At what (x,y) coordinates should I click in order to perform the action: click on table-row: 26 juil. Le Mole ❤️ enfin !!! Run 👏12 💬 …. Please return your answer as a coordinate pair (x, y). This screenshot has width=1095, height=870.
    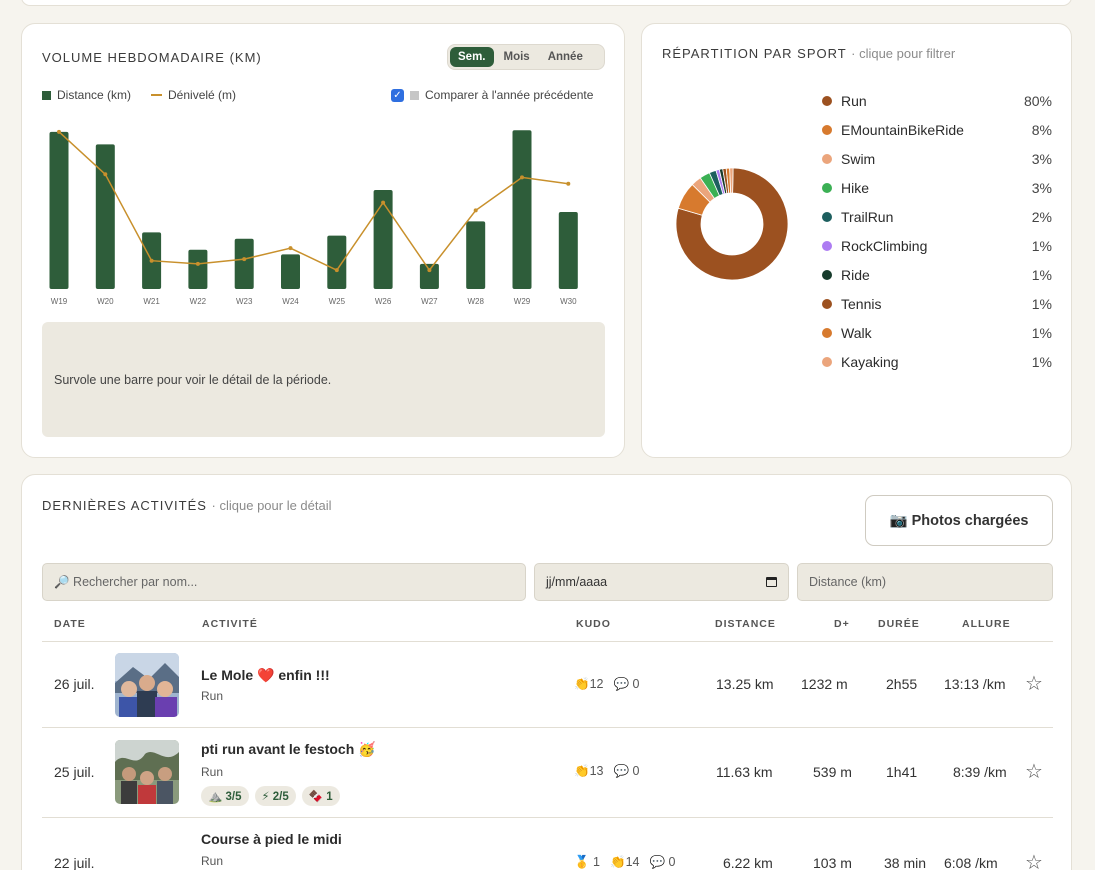
    Looking at the image, I should click on (547, 685).